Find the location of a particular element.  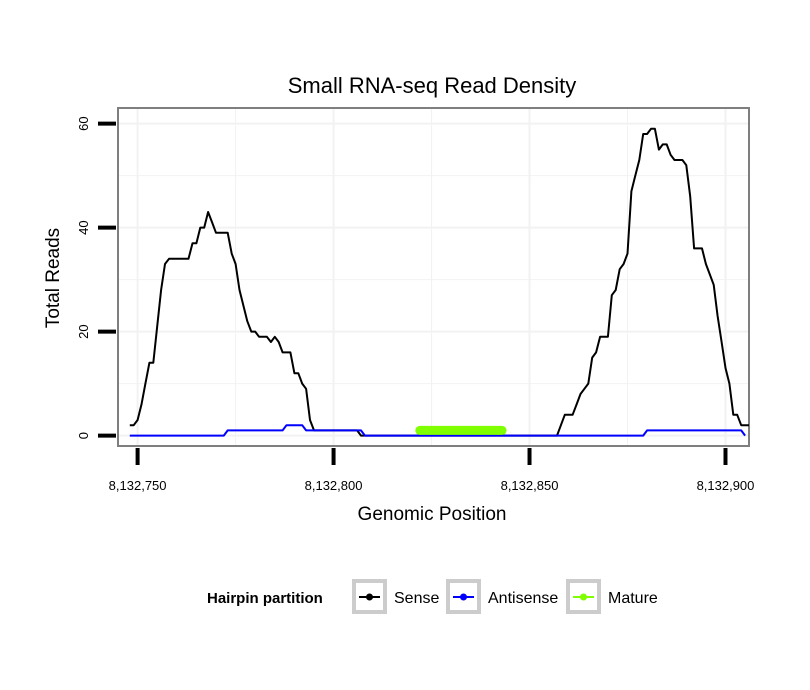

legend-label-sense: Sense is located at coordinates (416, 598).